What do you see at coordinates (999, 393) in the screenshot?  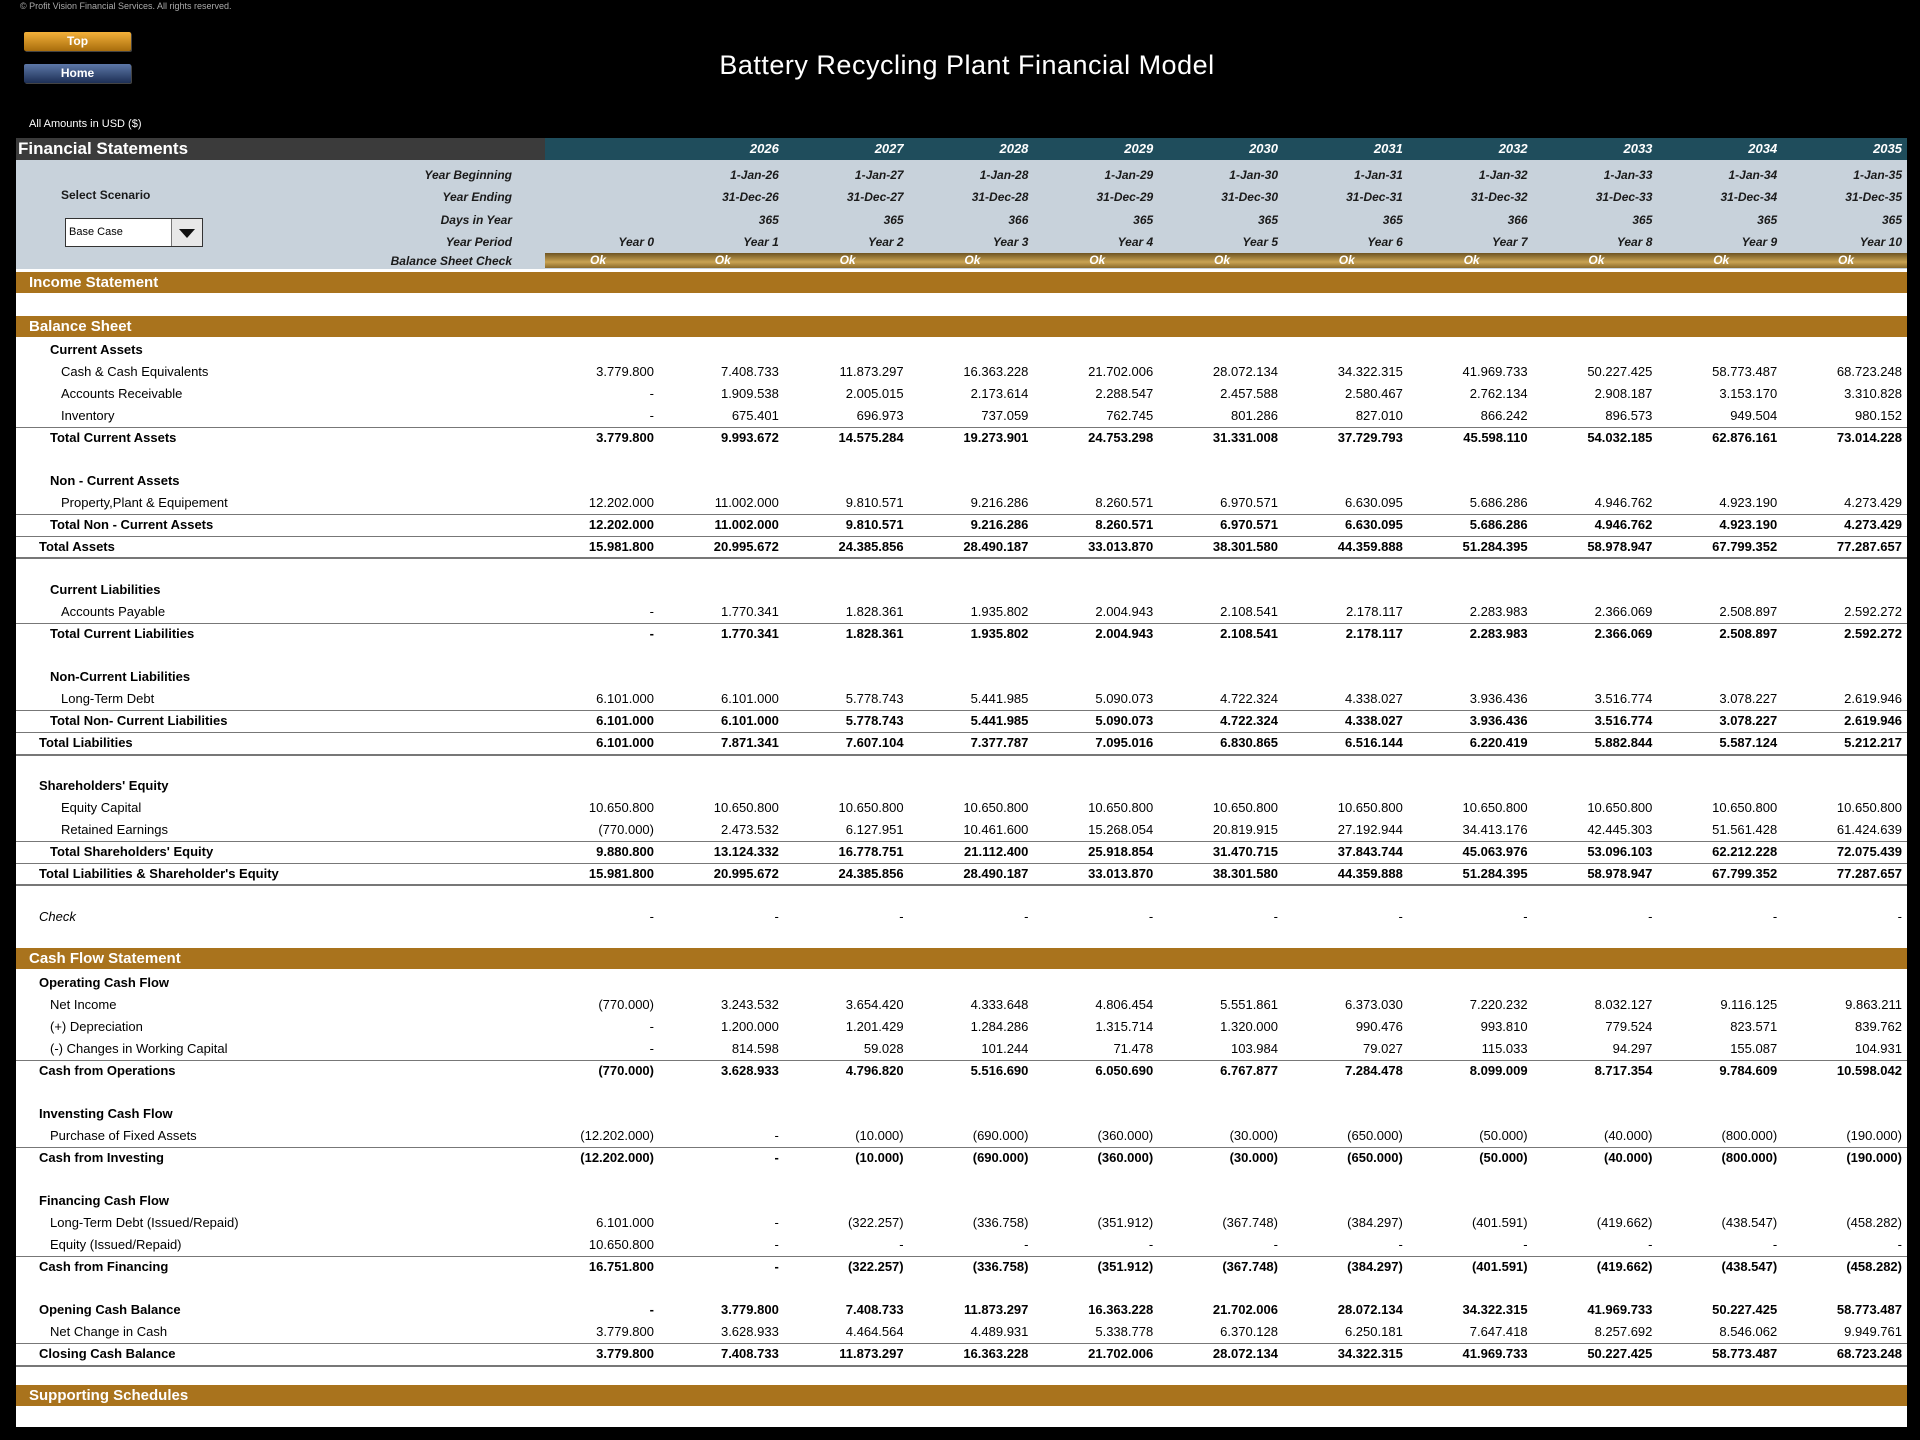 I see `row-value: 2.173.614` at bounding box center [999, 393].